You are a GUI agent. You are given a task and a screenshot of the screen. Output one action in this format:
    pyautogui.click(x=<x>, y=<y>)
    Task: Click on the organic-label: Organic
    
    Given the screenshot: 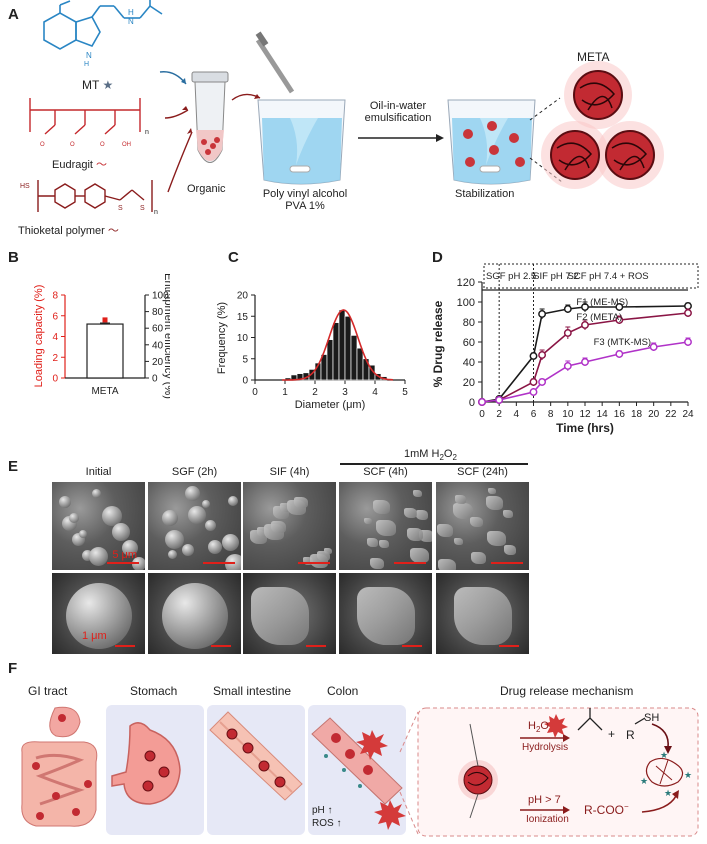 What is the action you would take?
    pyautogui.click(x=206, y=189)
    